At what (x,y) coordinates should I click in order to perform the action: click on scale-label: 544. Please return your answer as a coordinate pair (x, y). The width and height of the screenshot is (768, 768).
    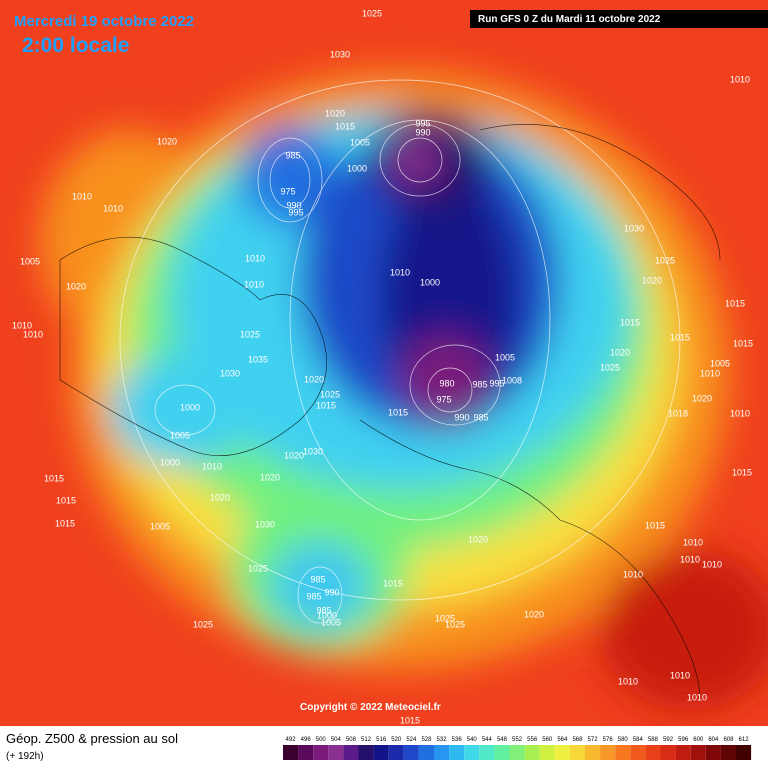
    Looking at the image, I should click on (487, 740).